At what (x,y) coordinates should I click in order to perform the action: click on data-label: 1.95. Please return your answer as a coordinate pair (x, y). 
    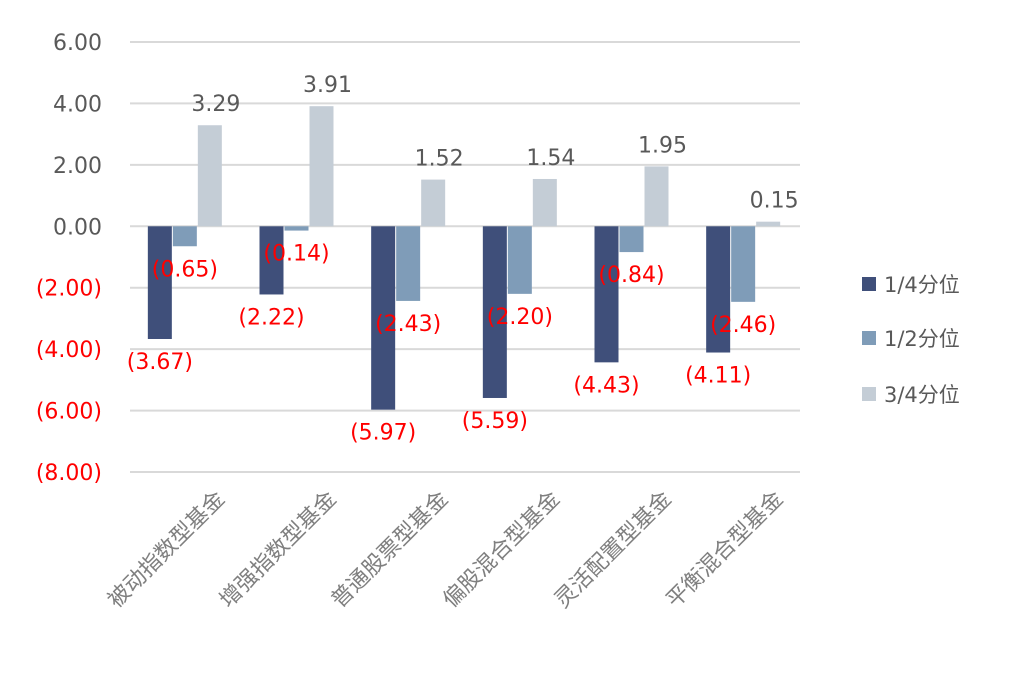
    Looking at the image, I should click on (662, 145).